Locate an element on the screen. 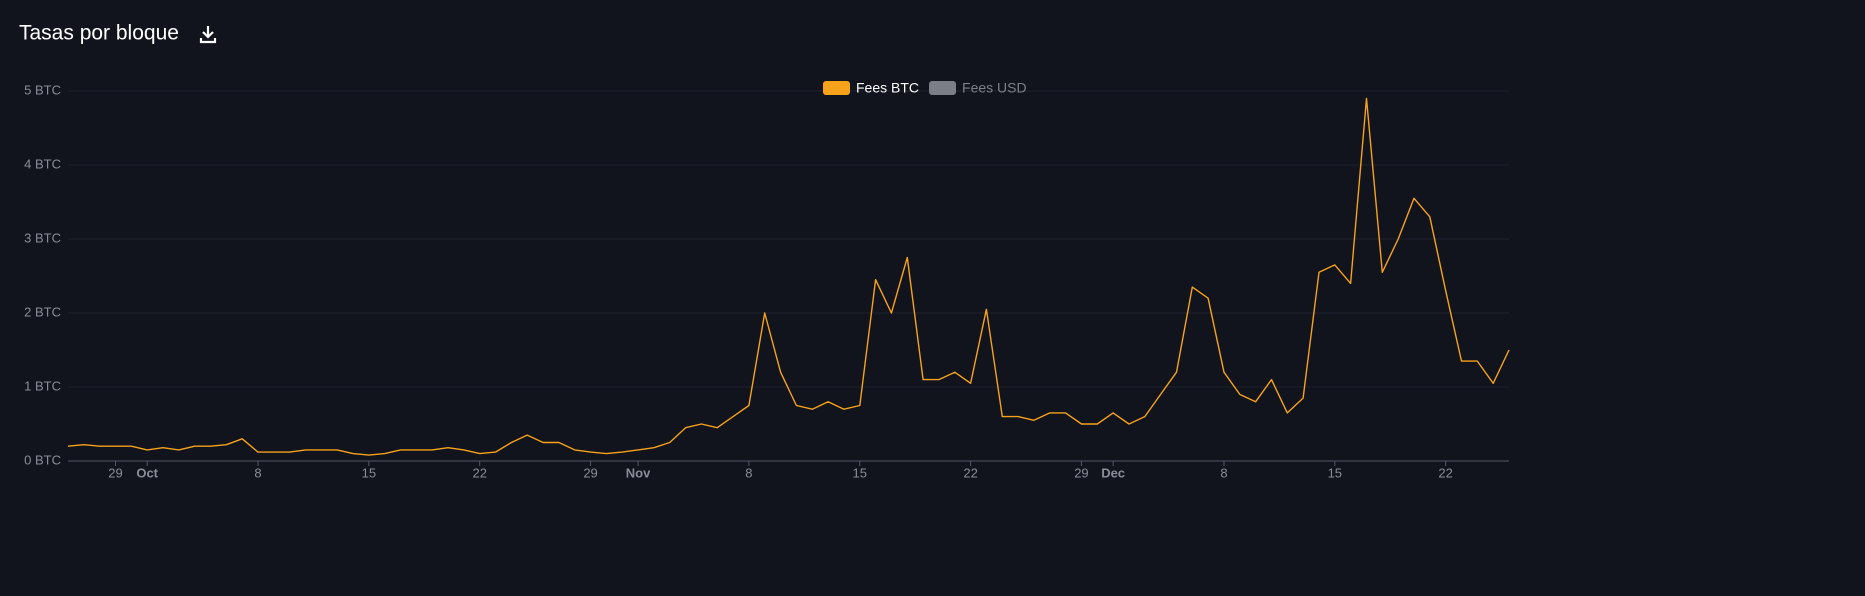 Image resolution: width=1865 pixels, height=596 pixels. y-tick-label: 3 BTC is located at coordinates (42, 237).